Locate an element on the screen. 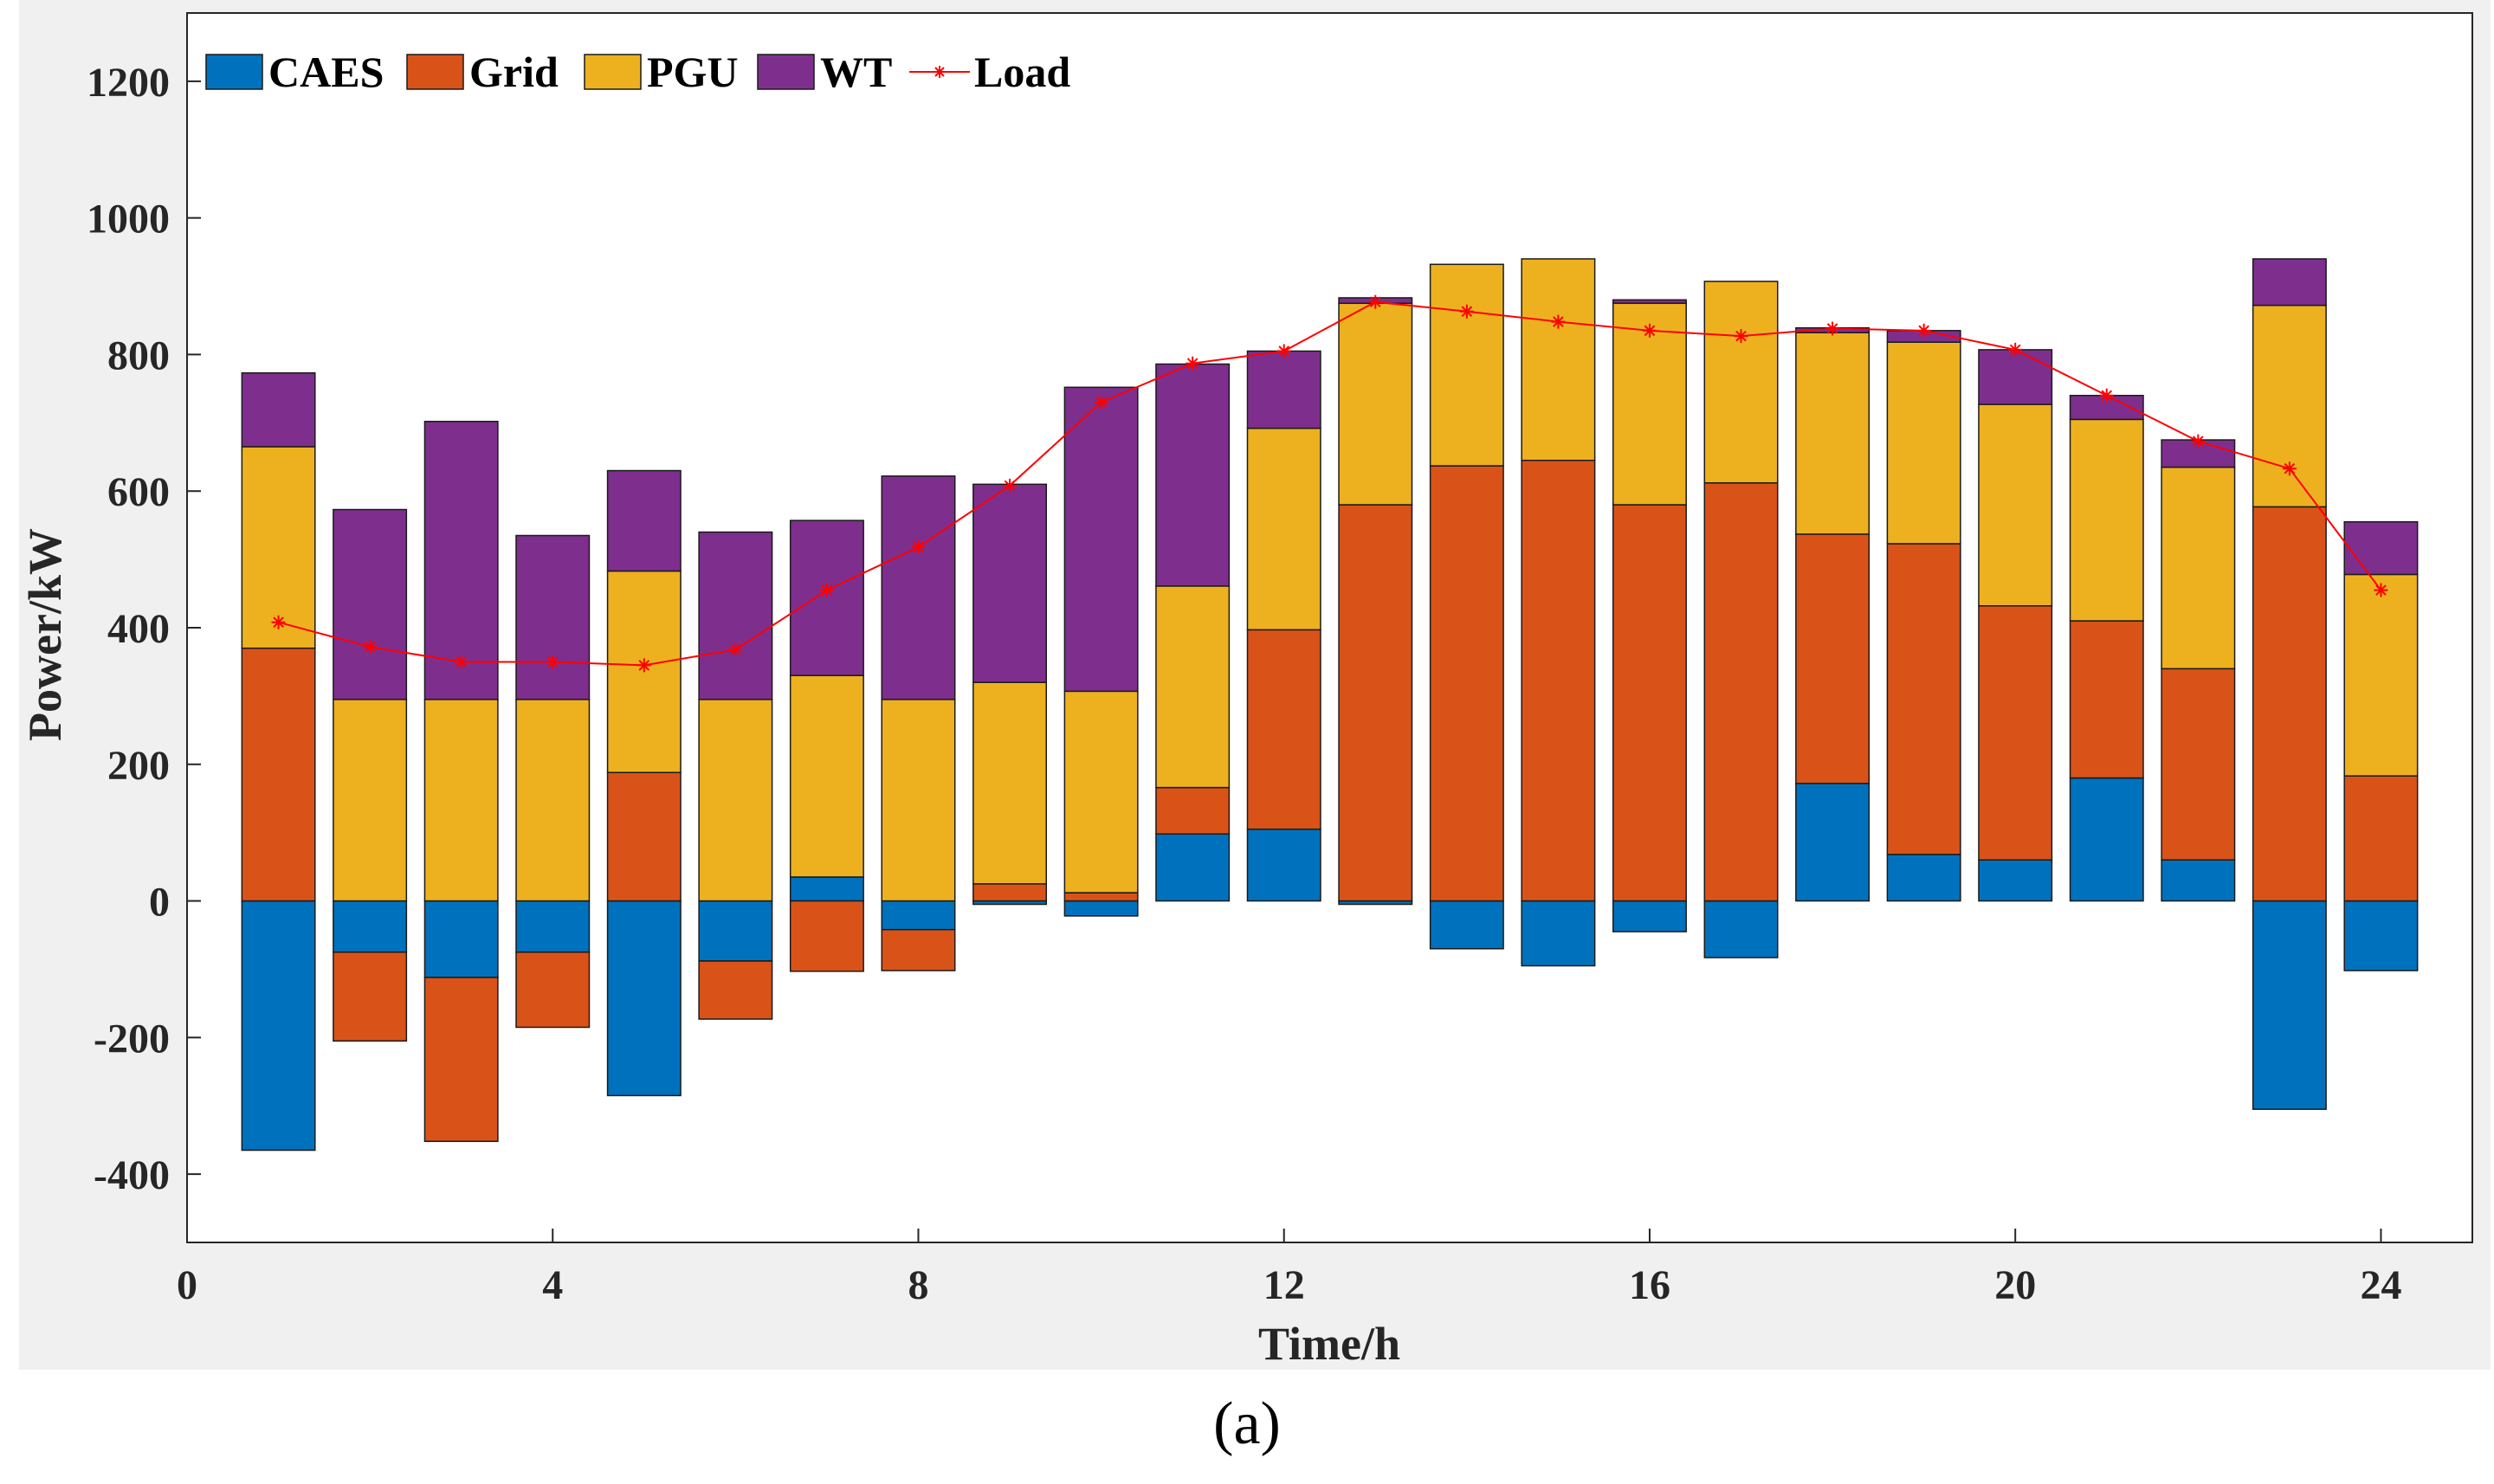 This screenshot has width=2494, height=1484. load-point-h21 is located at coordinates (2106, 395).